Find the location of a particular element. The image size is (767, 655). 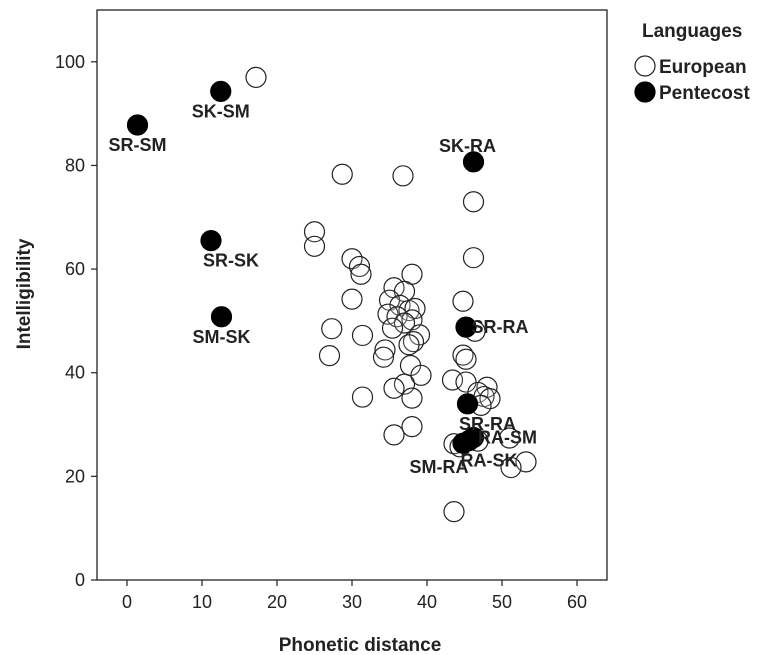

legend-entry-european: European is located at coordinates (703, 67).